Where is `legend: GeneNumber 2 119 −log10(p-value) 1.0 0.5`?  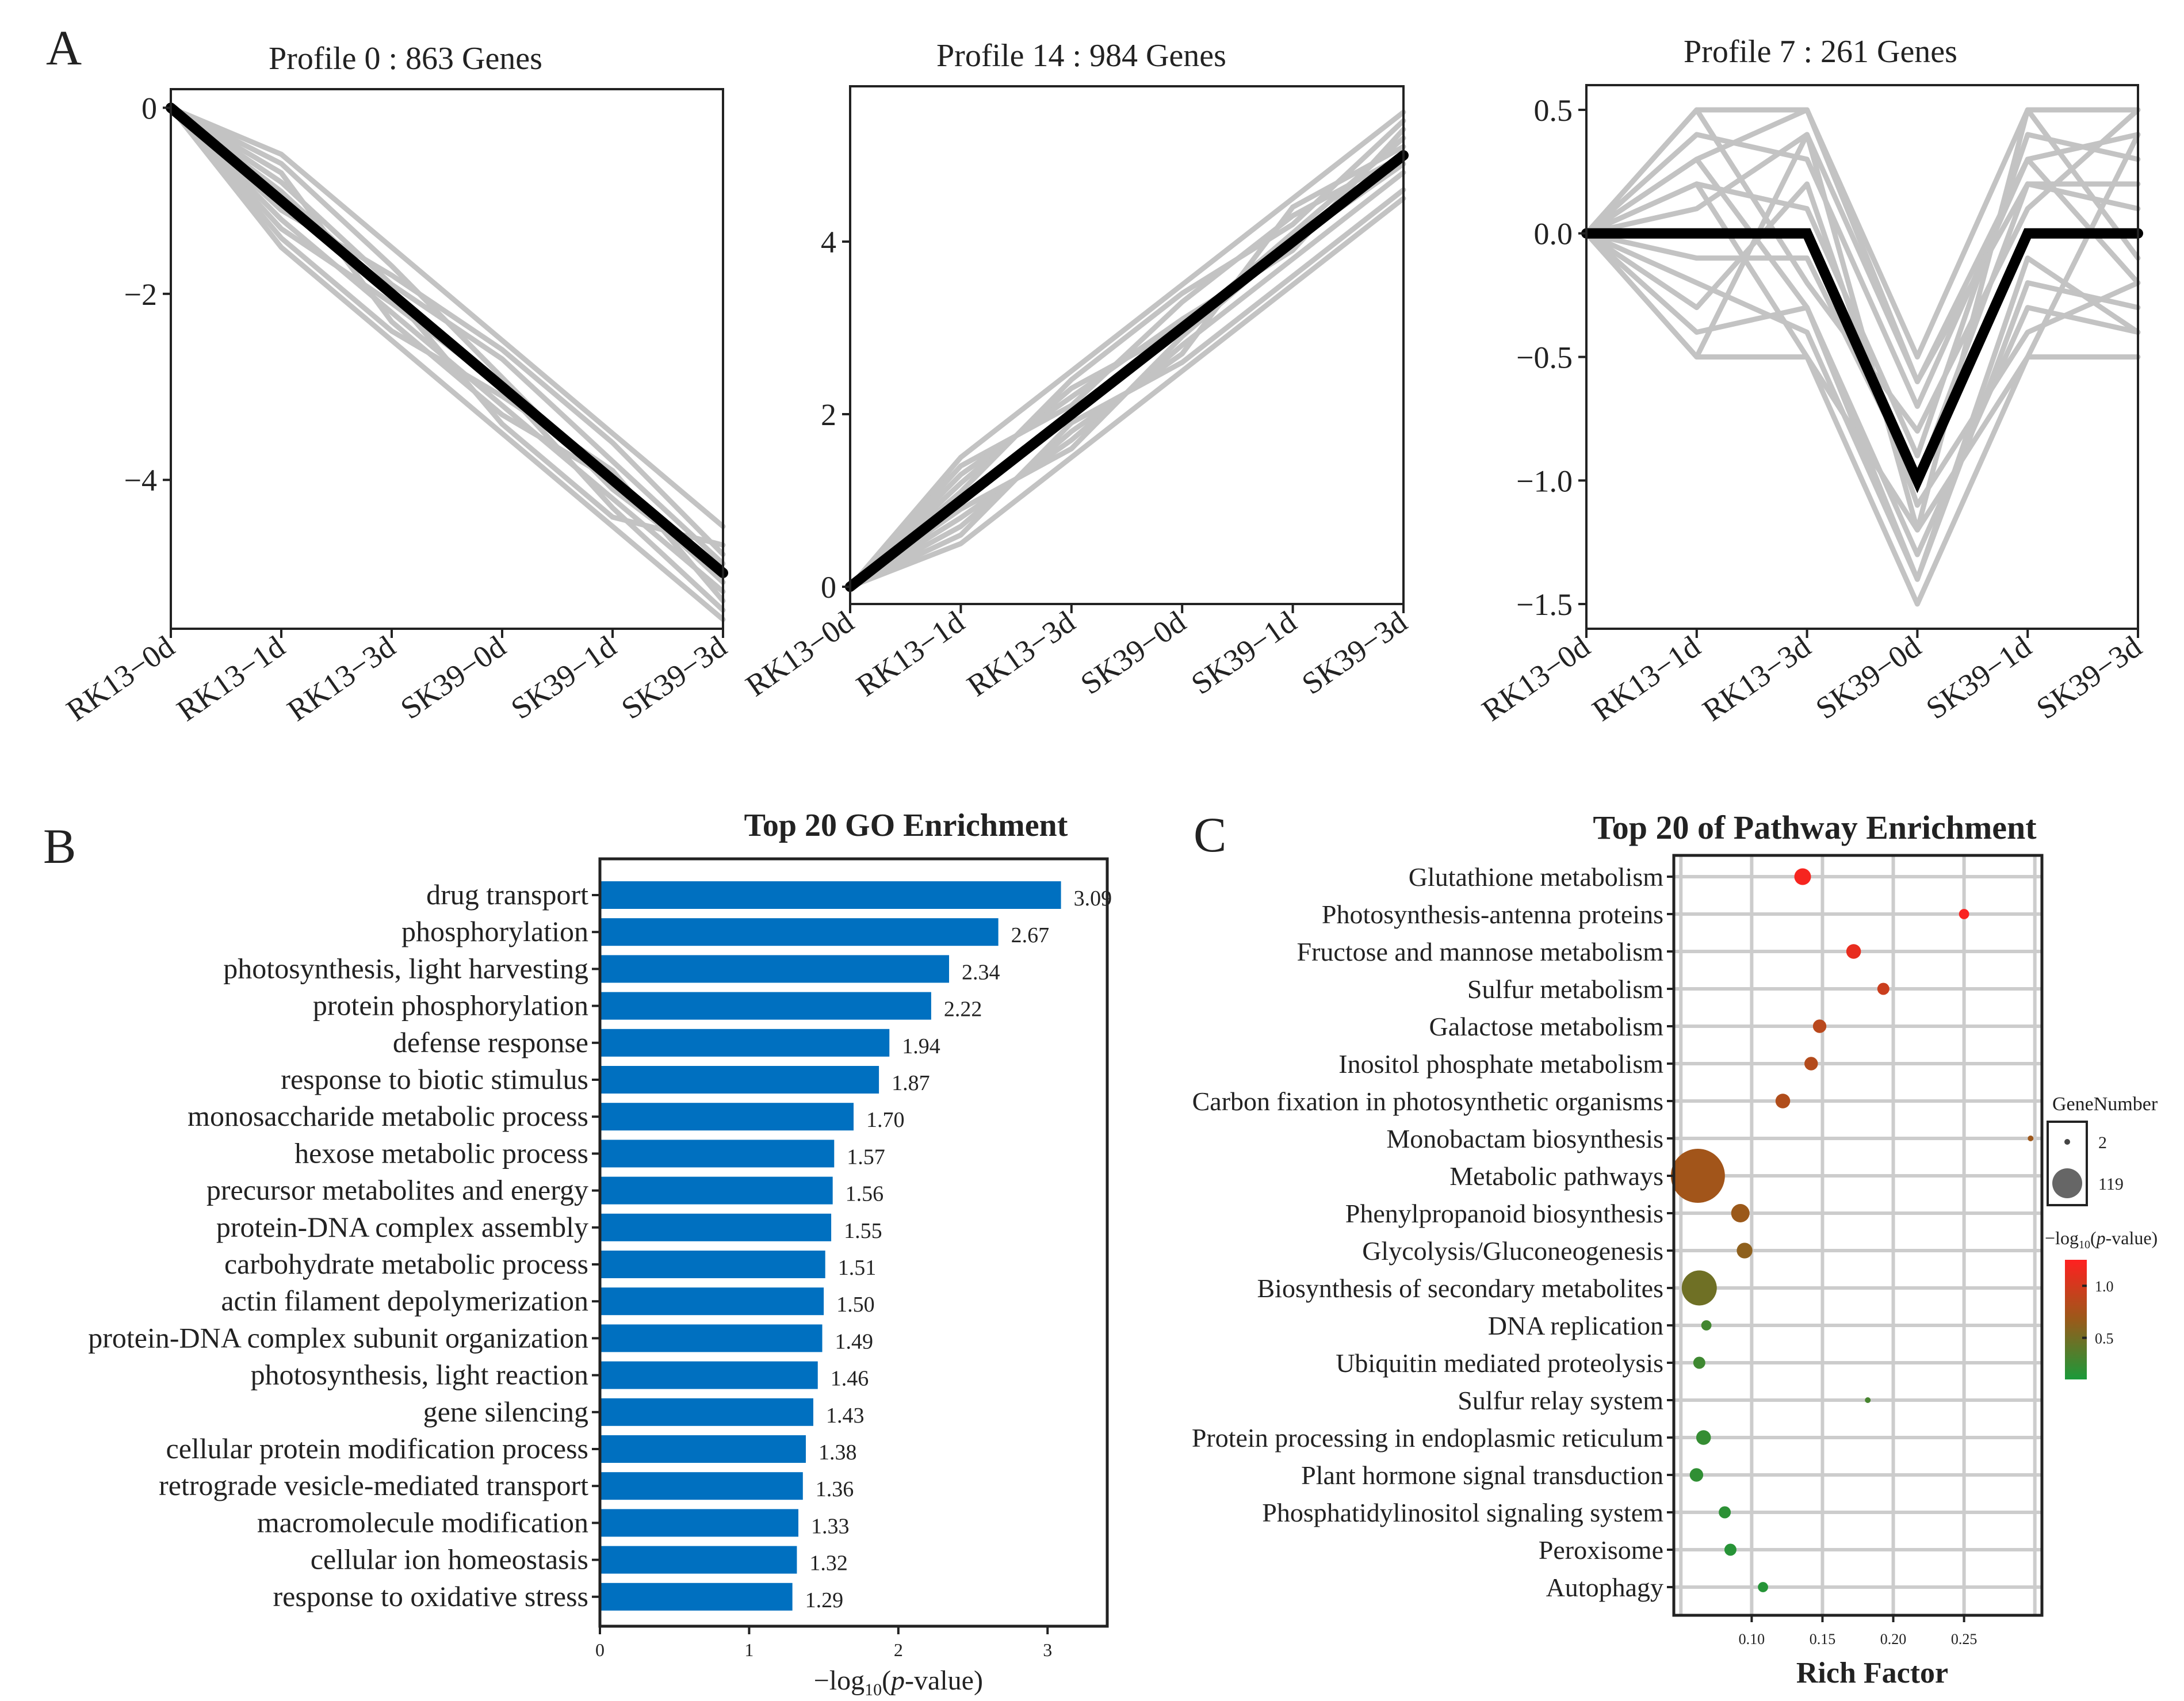
legend: GeneNumber 2 119 −log10(p-value) 1.0 0.5 is located at coordinates (2101, 1236).